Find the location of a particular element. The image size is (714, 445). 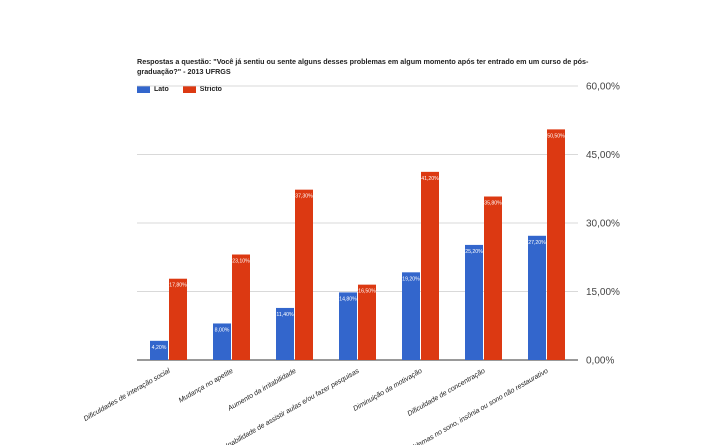

legend: Lato Stricto is located at coordinates (179, 89).